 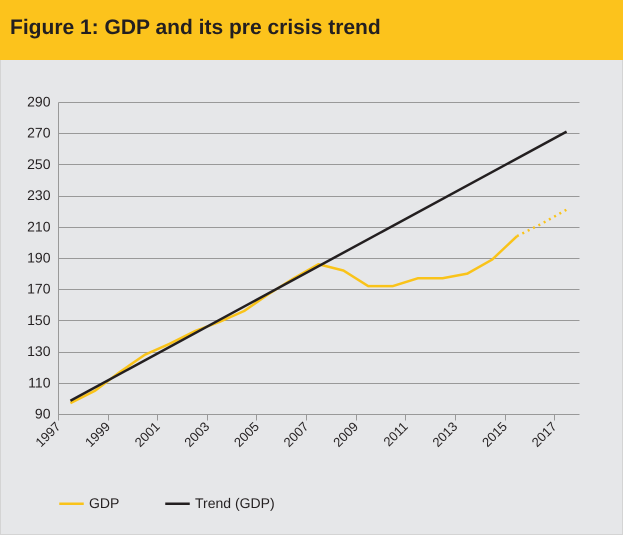 What do you see at coordinates (39, 351) in the screenshot?
I see `y-tick-label: 130` at bounding box center [39, 351].